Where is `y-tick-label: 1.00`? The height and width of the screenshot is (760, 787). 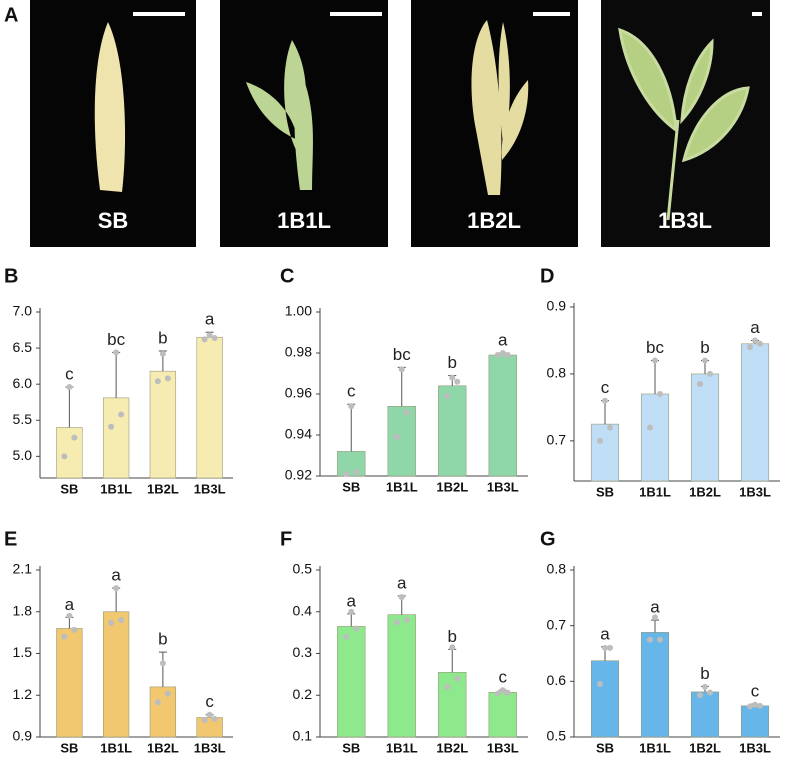
y-tick-label: 1.00 is located at coordinates (298, 311).